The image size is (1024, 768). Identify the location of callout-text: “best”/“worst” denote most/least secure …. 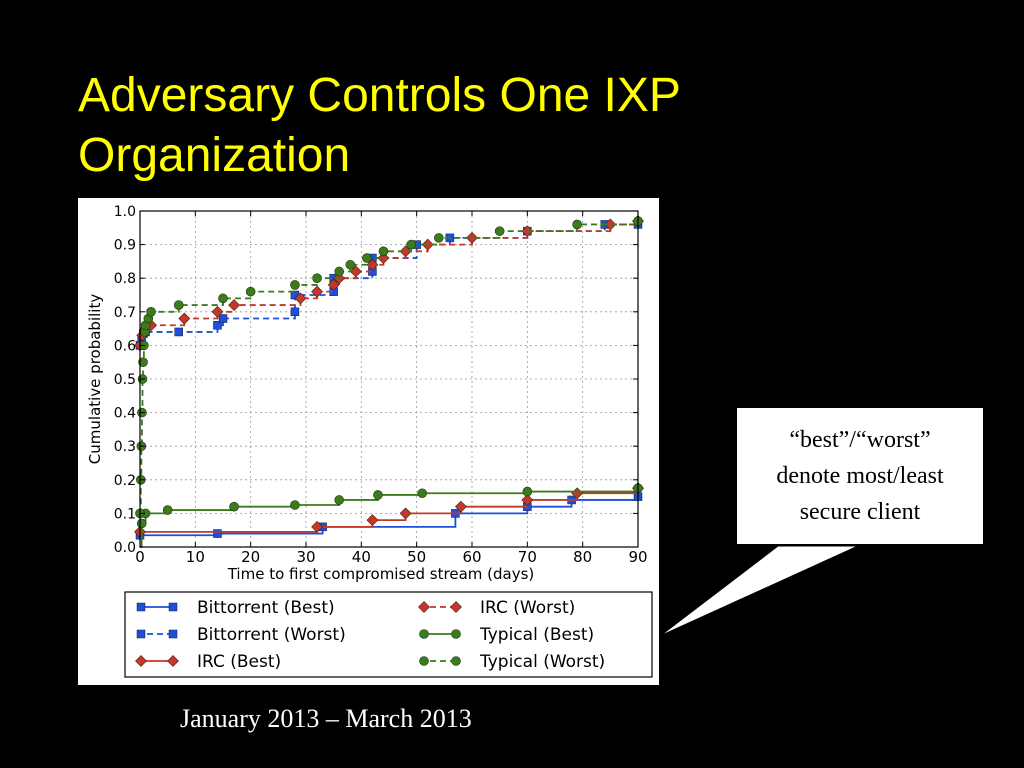
(859, 476).